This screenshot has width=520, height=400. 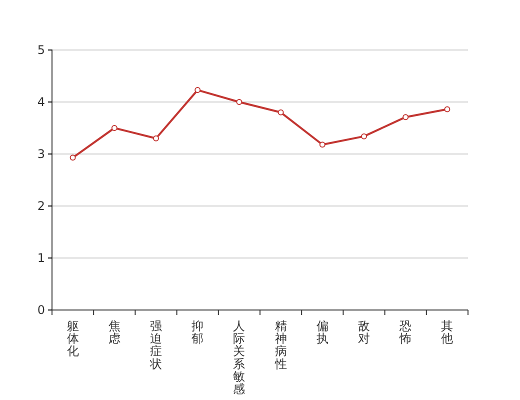 I want to click on y-tick-label: 1, so click(x=41, y=257).